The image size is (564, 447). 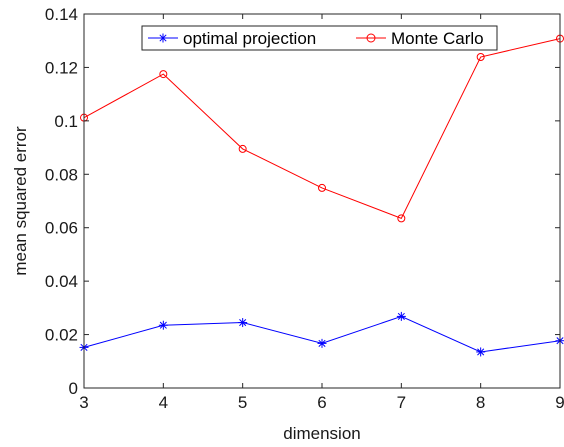 What do you see at coordinates (480, 402) in the screenshot?
I see `x-tick-label: 8` at bounding box center [480, 402].